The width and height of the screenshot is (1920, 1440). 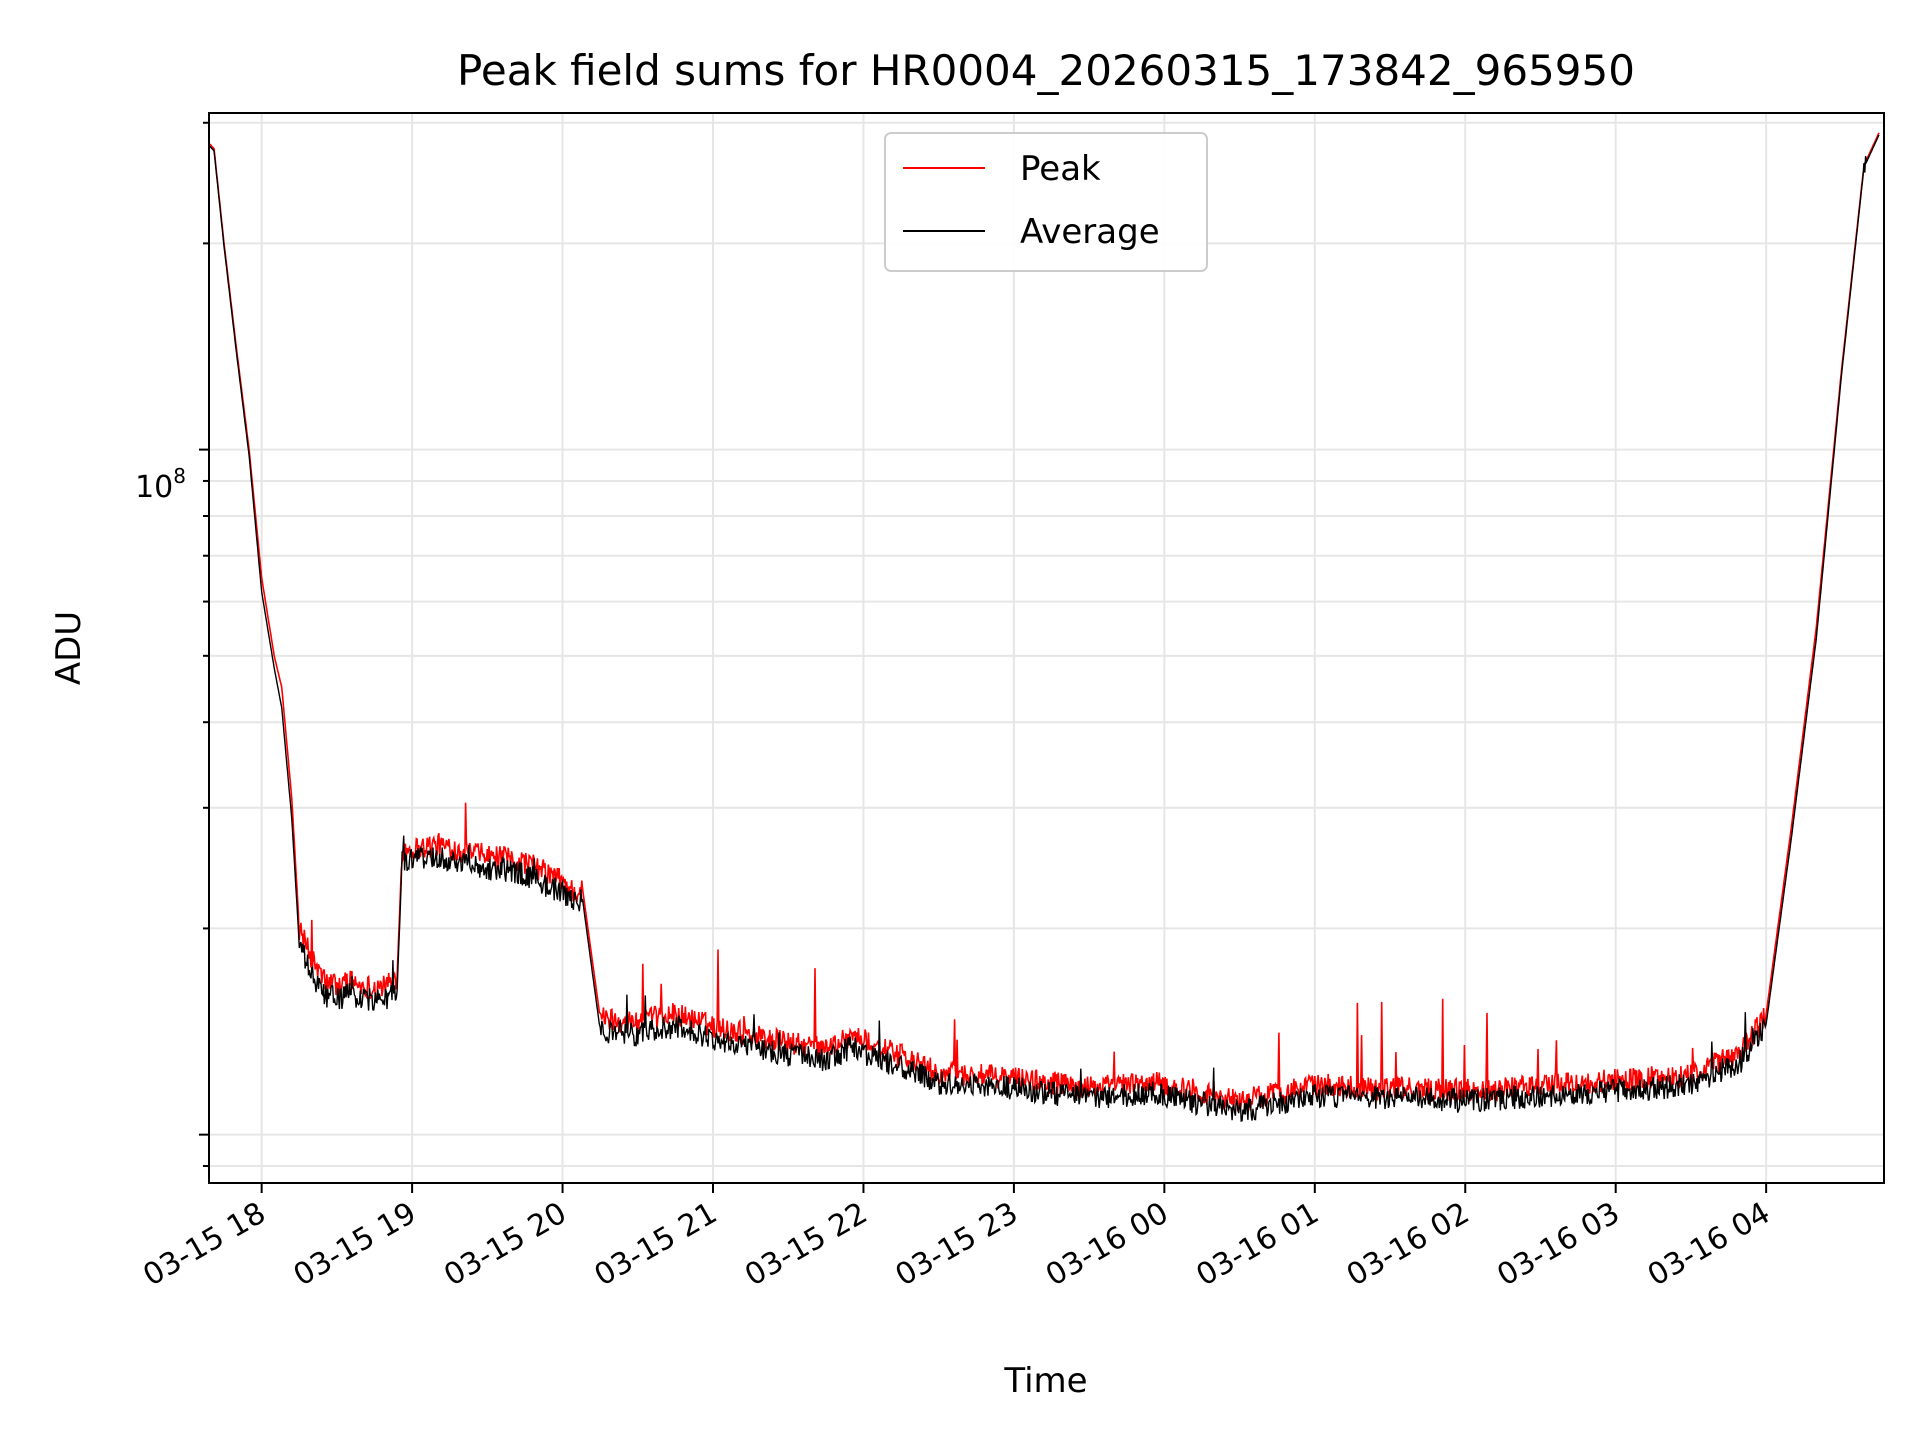 What do you see at coordinates (69, 648) in the screenshot?
I see `y-axis-title: ADU` at bounding box center [69, 648].